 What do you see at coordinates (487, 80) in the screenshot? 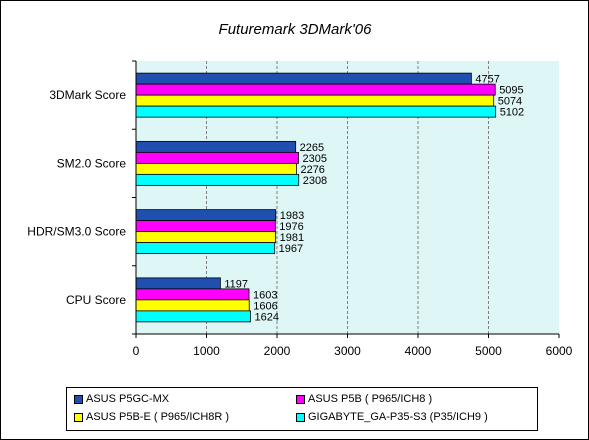
I see `data-label: 4757` at bounding box center [487, 80].